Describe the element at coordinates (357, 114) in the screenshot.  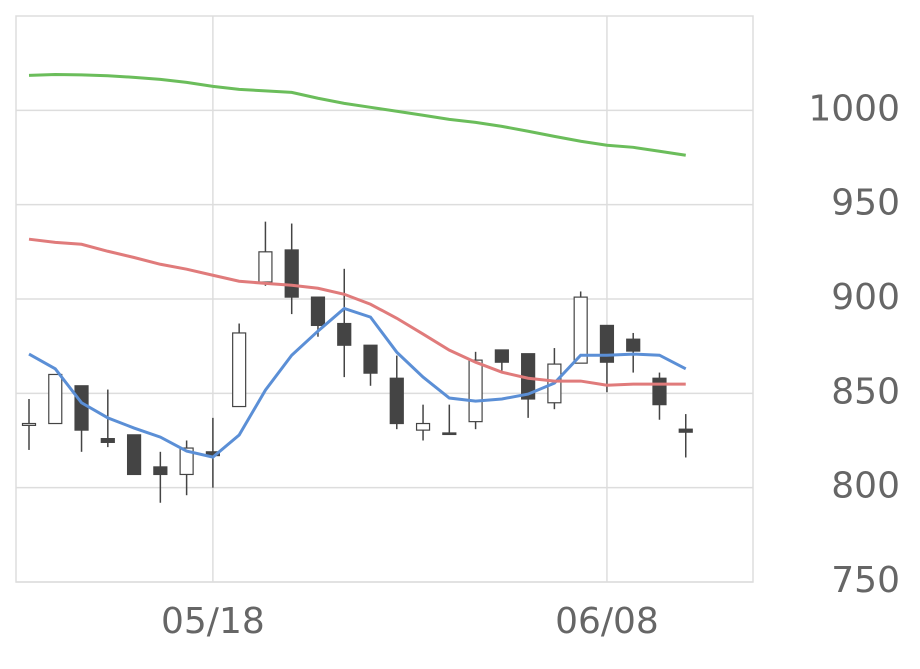
I see `moving-average-line` at that location.